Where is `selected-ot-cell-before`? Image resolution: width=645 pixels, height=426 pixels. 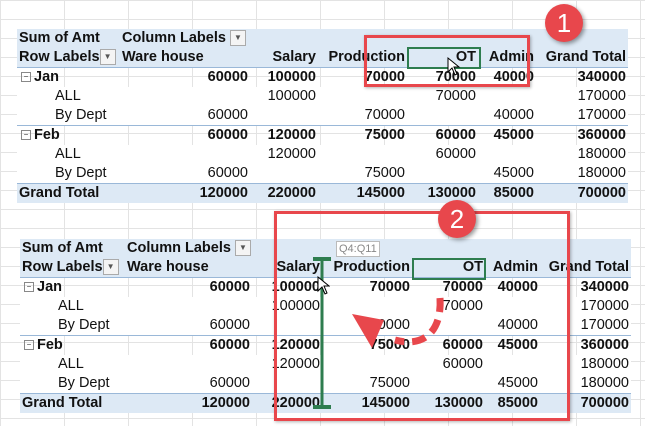
selected-ot-cell-before is located at coordinates (444, 58).